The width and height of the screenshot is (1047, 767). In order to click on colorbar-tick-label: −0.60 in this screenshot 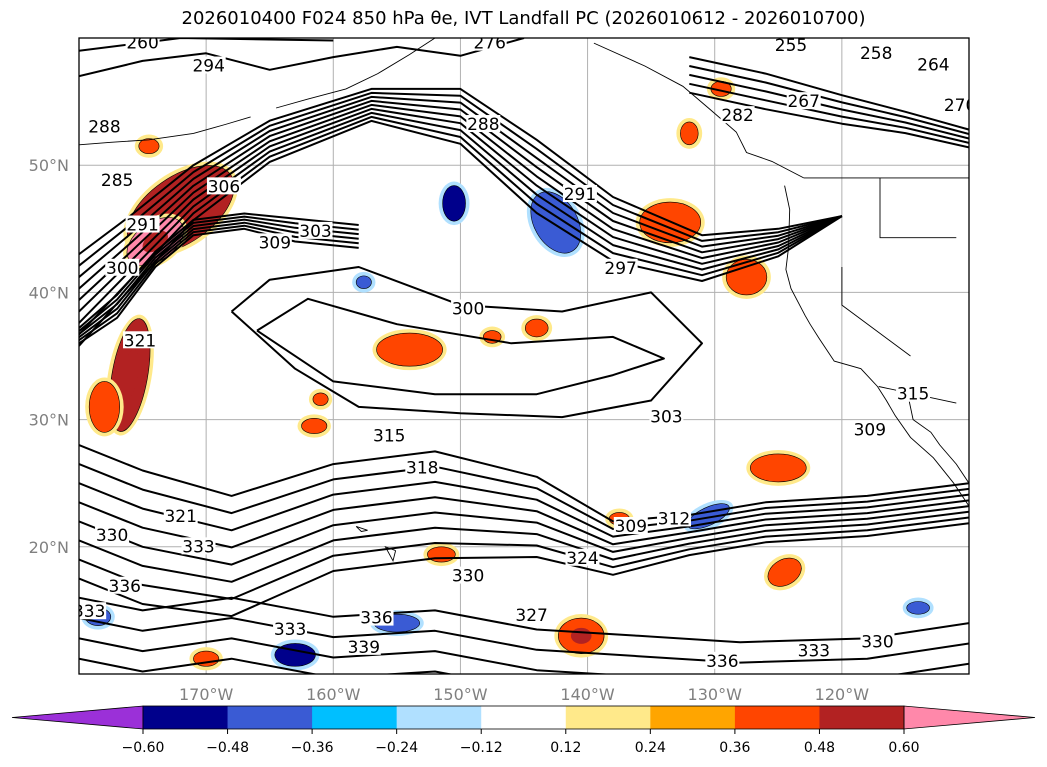, I will do `click(143, 748)`.